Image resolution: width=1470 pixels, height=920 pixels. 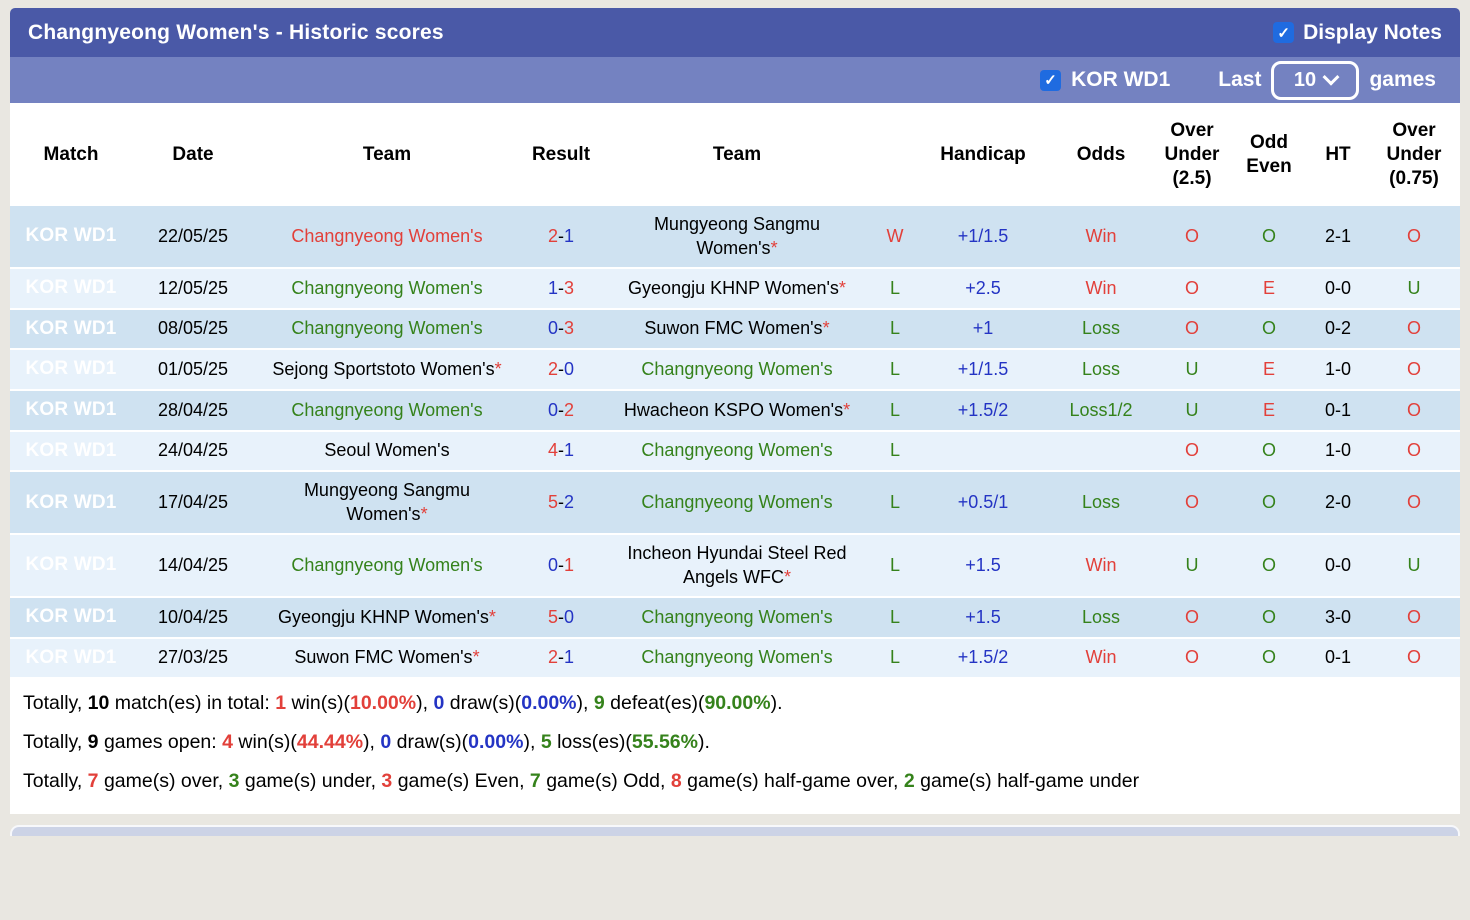 What do you see at coordinates (1051, 80) in the screenshot?
I see `league-filter-checkbox: ✓` at bounding box center [1051, 80].